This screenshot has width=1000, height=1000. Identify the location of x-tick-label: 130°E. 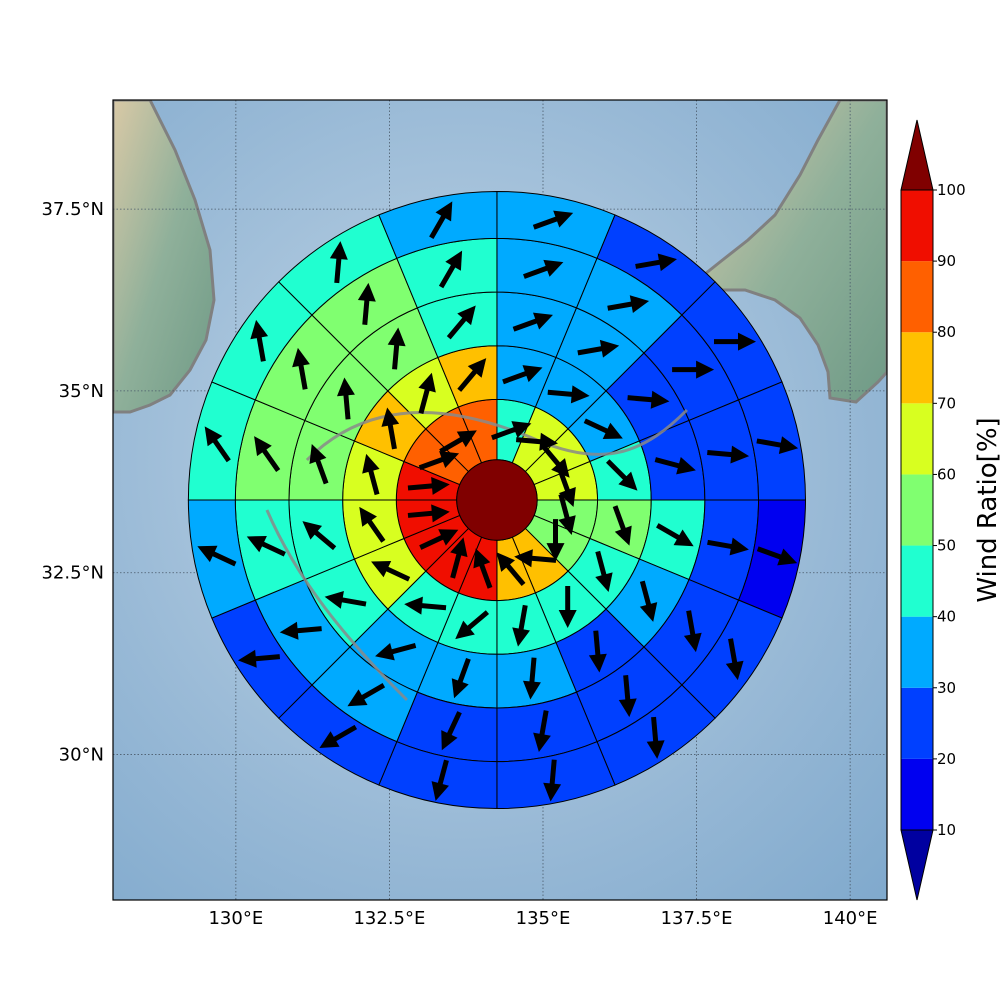
(235, 918).